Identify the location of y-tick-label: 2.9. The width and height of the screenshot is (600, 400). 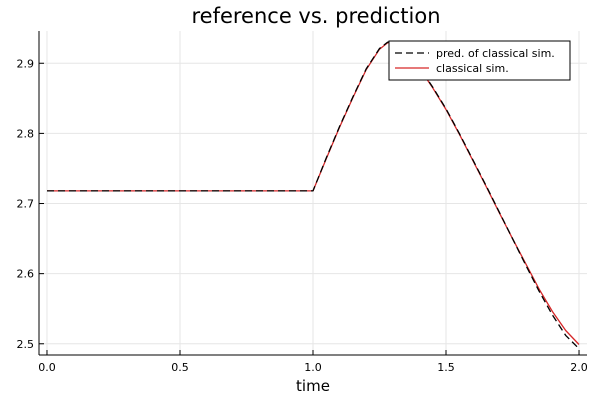
(26, 63).